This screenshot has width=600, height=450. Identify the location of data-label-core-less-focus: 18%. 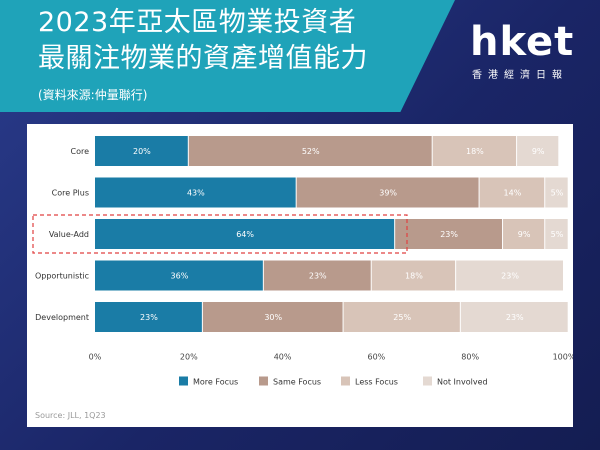
(475, 151).